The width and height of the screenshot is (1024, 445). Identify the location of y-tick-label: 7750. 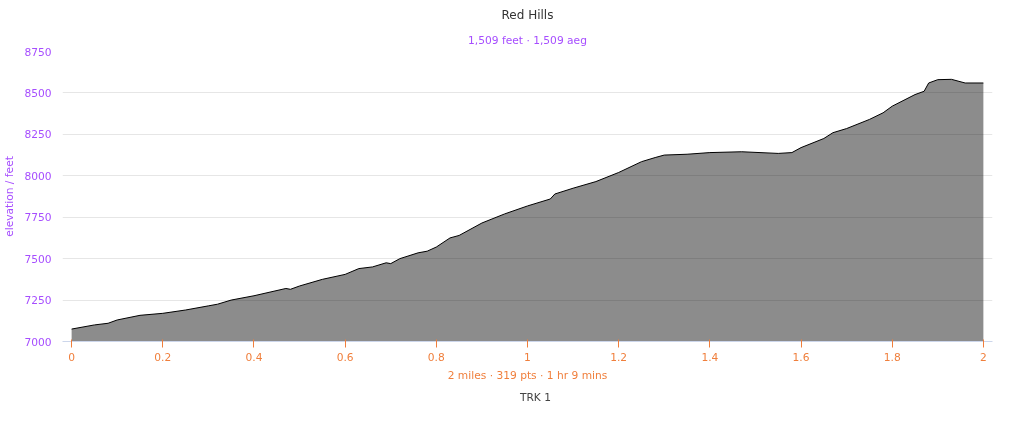
(38, 218).